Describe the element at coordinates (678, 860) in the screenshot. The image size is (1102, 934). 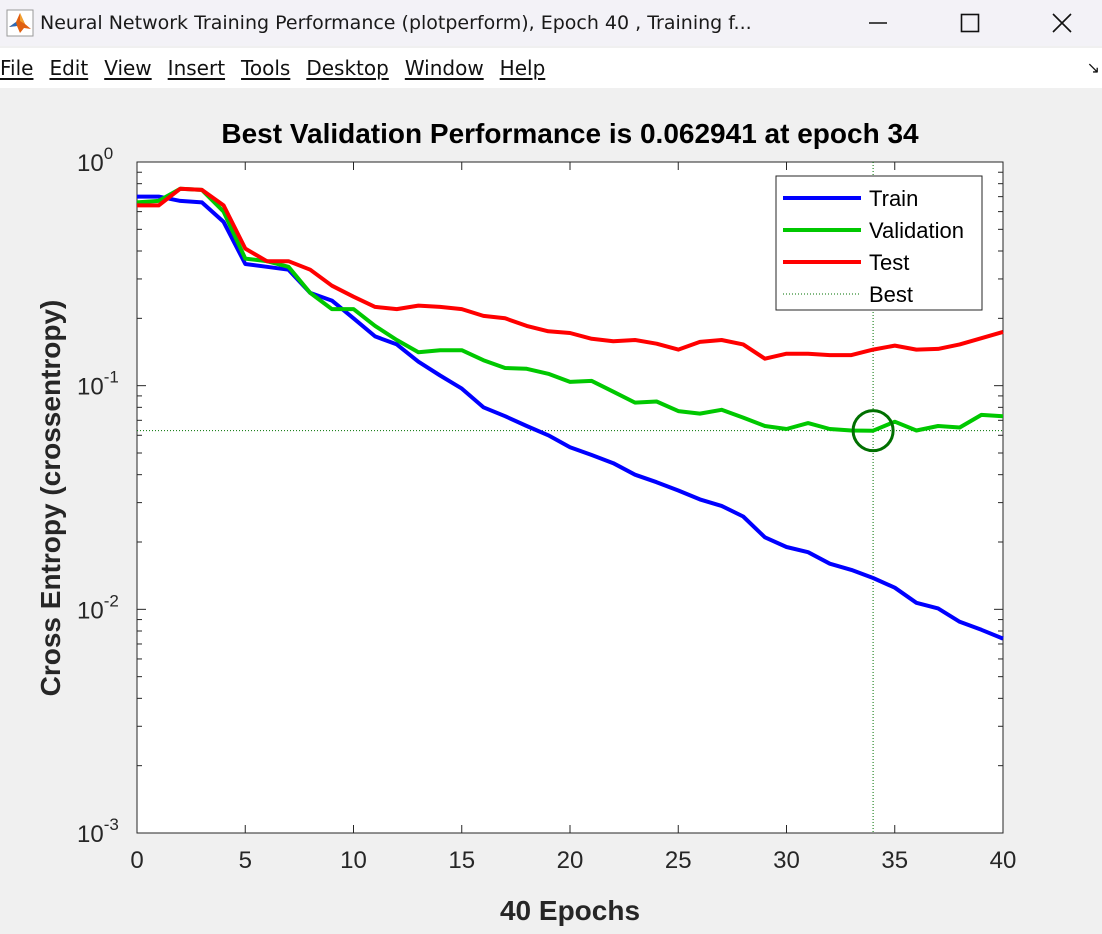
I see `x-tick-label: 25` at that location.